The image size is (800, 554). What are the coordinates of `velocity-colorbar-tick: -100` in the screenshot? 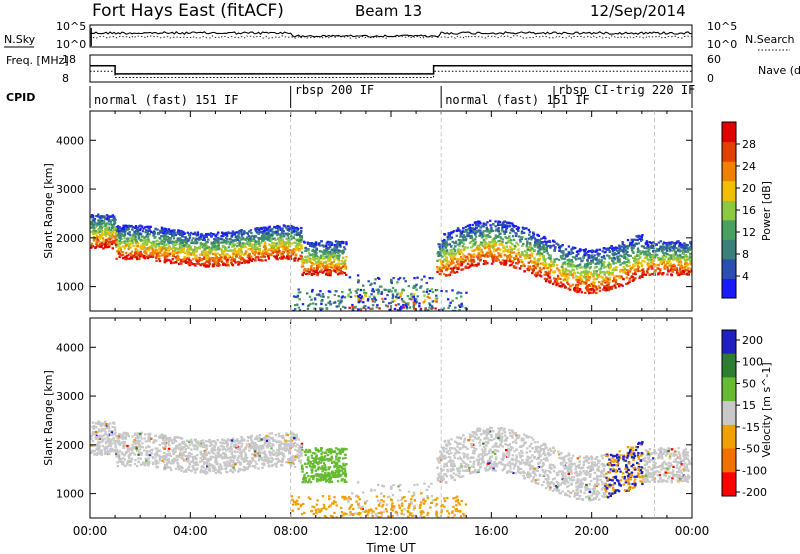 It's located at (754, 470).